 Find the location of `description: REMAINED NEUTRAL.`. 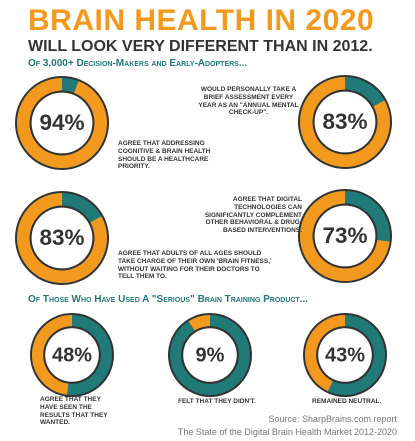

description: REMAINED NEUTRAL. is located at coordinates (347, 401).